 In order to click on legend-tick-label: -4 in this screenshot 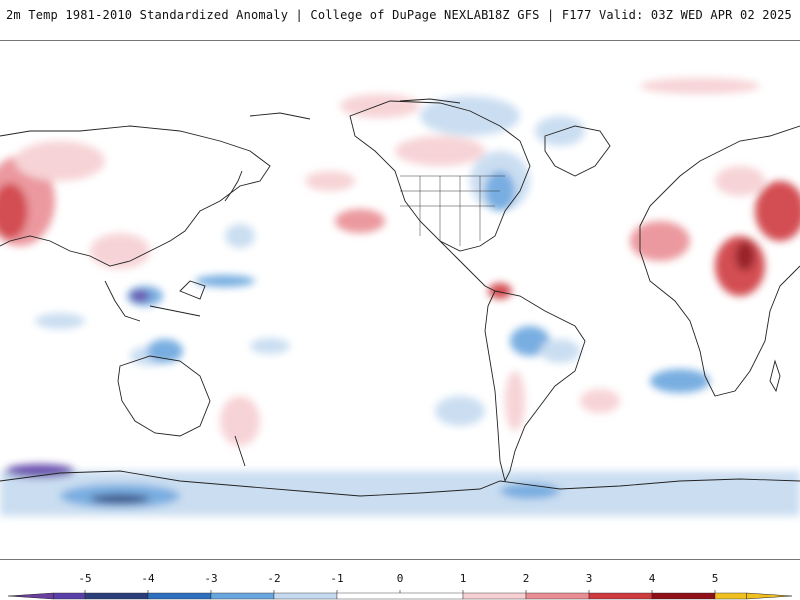, I will do `click(148, 578)`.